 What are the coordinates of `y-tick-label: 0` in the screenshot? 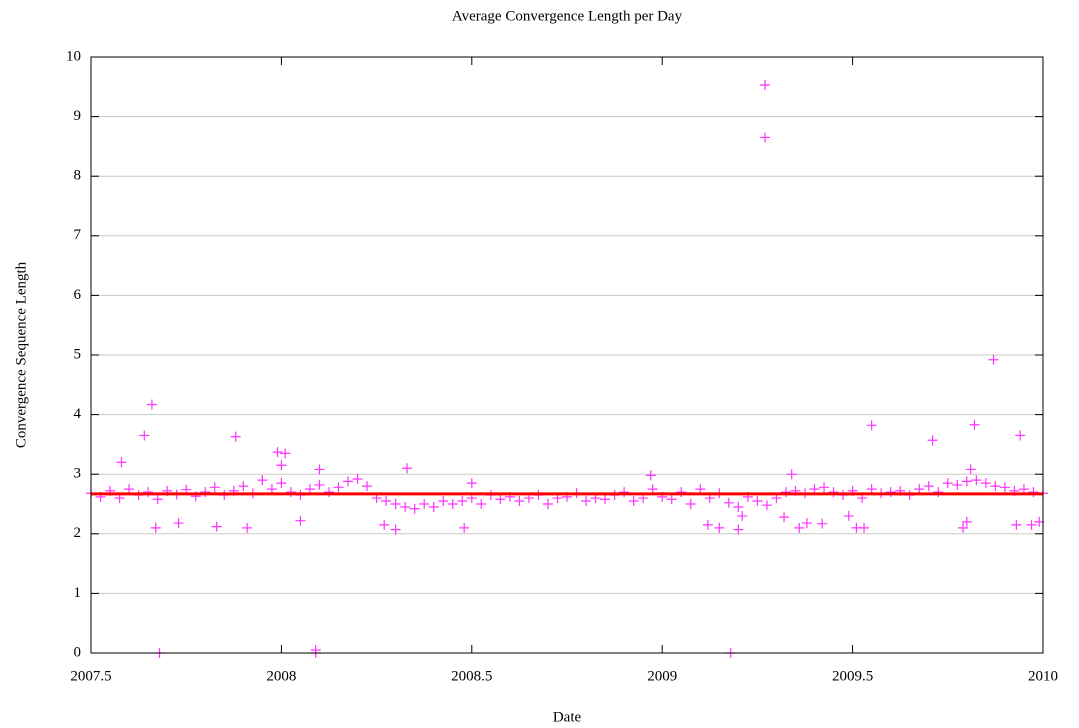 It's located at (78, 652).